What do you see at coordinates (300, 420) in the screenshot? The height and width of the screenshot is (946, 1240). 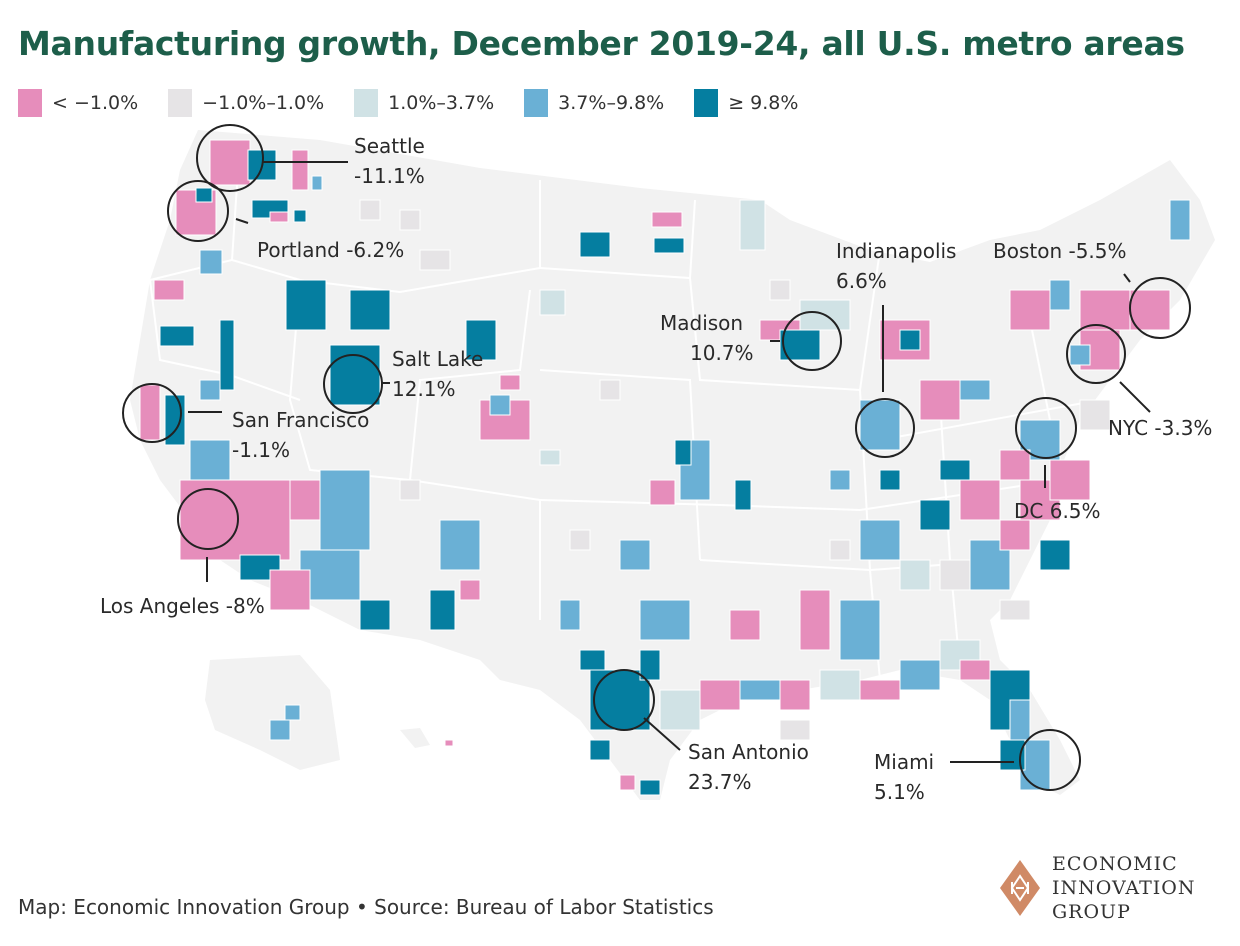 I see `san-francisco-label: San Francisco` at bounding box center [300, 420].